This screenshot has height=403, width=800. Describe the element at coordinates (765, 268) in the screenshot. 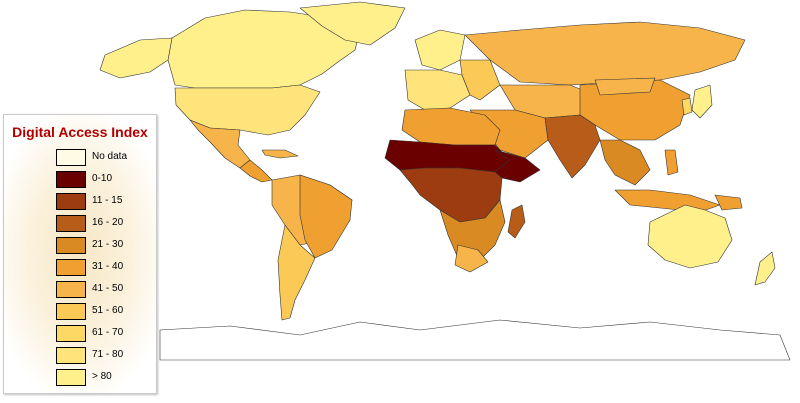

I see `region-new-zealand` at that location.